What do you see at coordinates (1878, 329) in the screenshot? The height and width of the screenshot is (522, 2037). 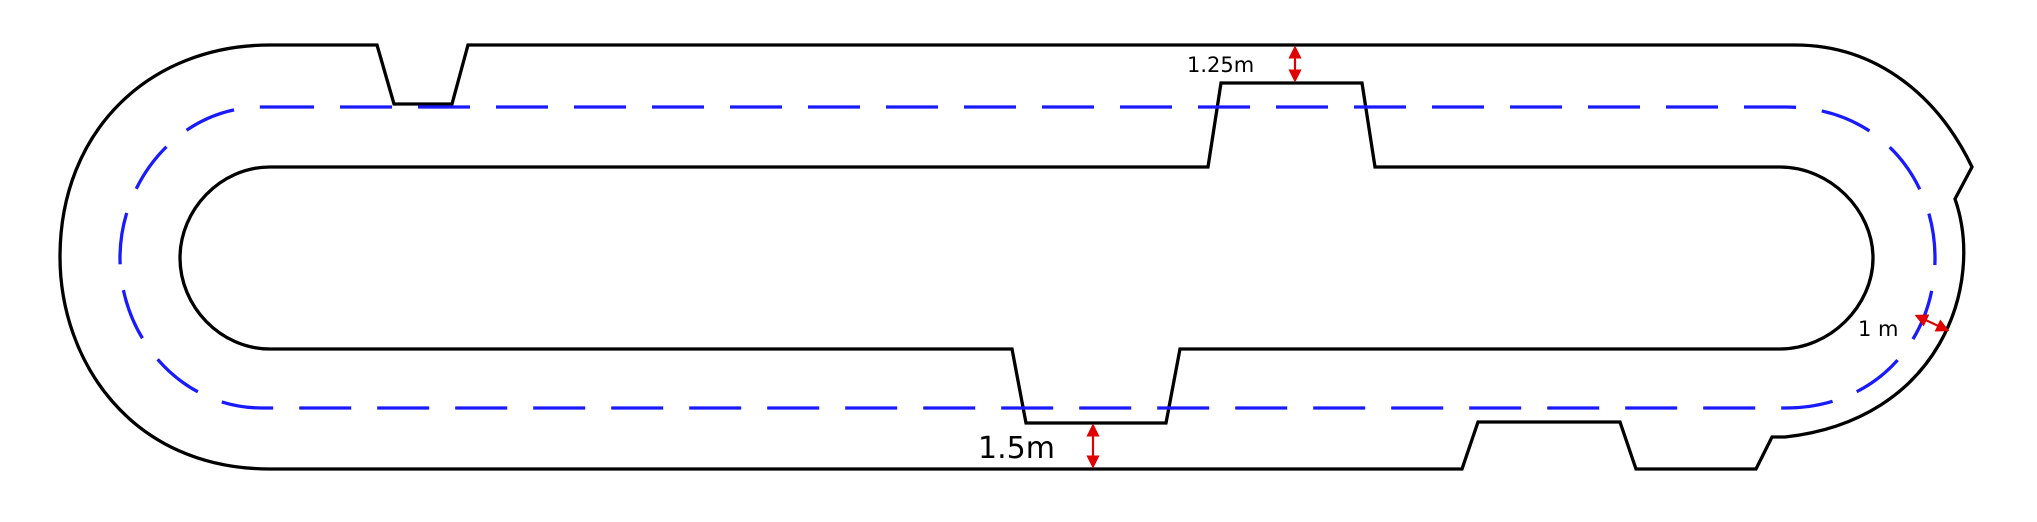 I see `right-dimension-label: 1 m` at bounding box center [1878, 329].